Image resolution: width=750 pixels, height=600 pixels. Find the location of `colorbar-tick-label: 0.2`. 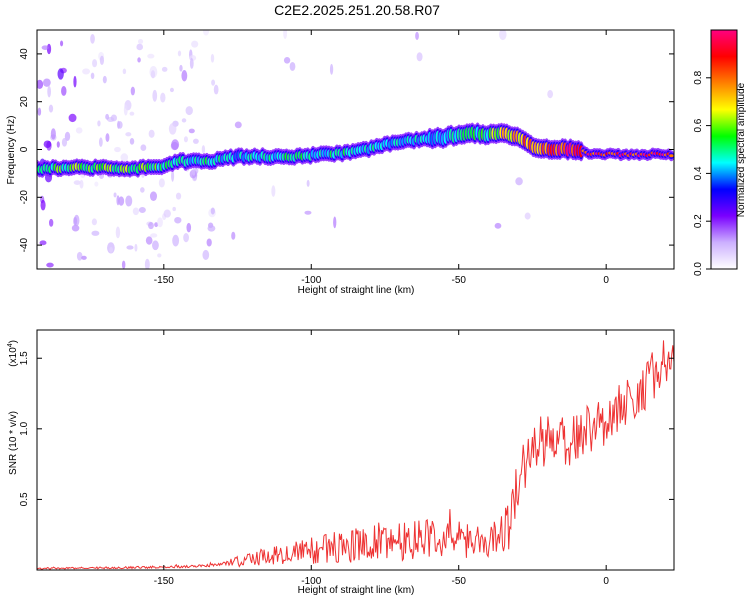

colorbar-tick-label: 0.2 is located at coordinates (698, 221).